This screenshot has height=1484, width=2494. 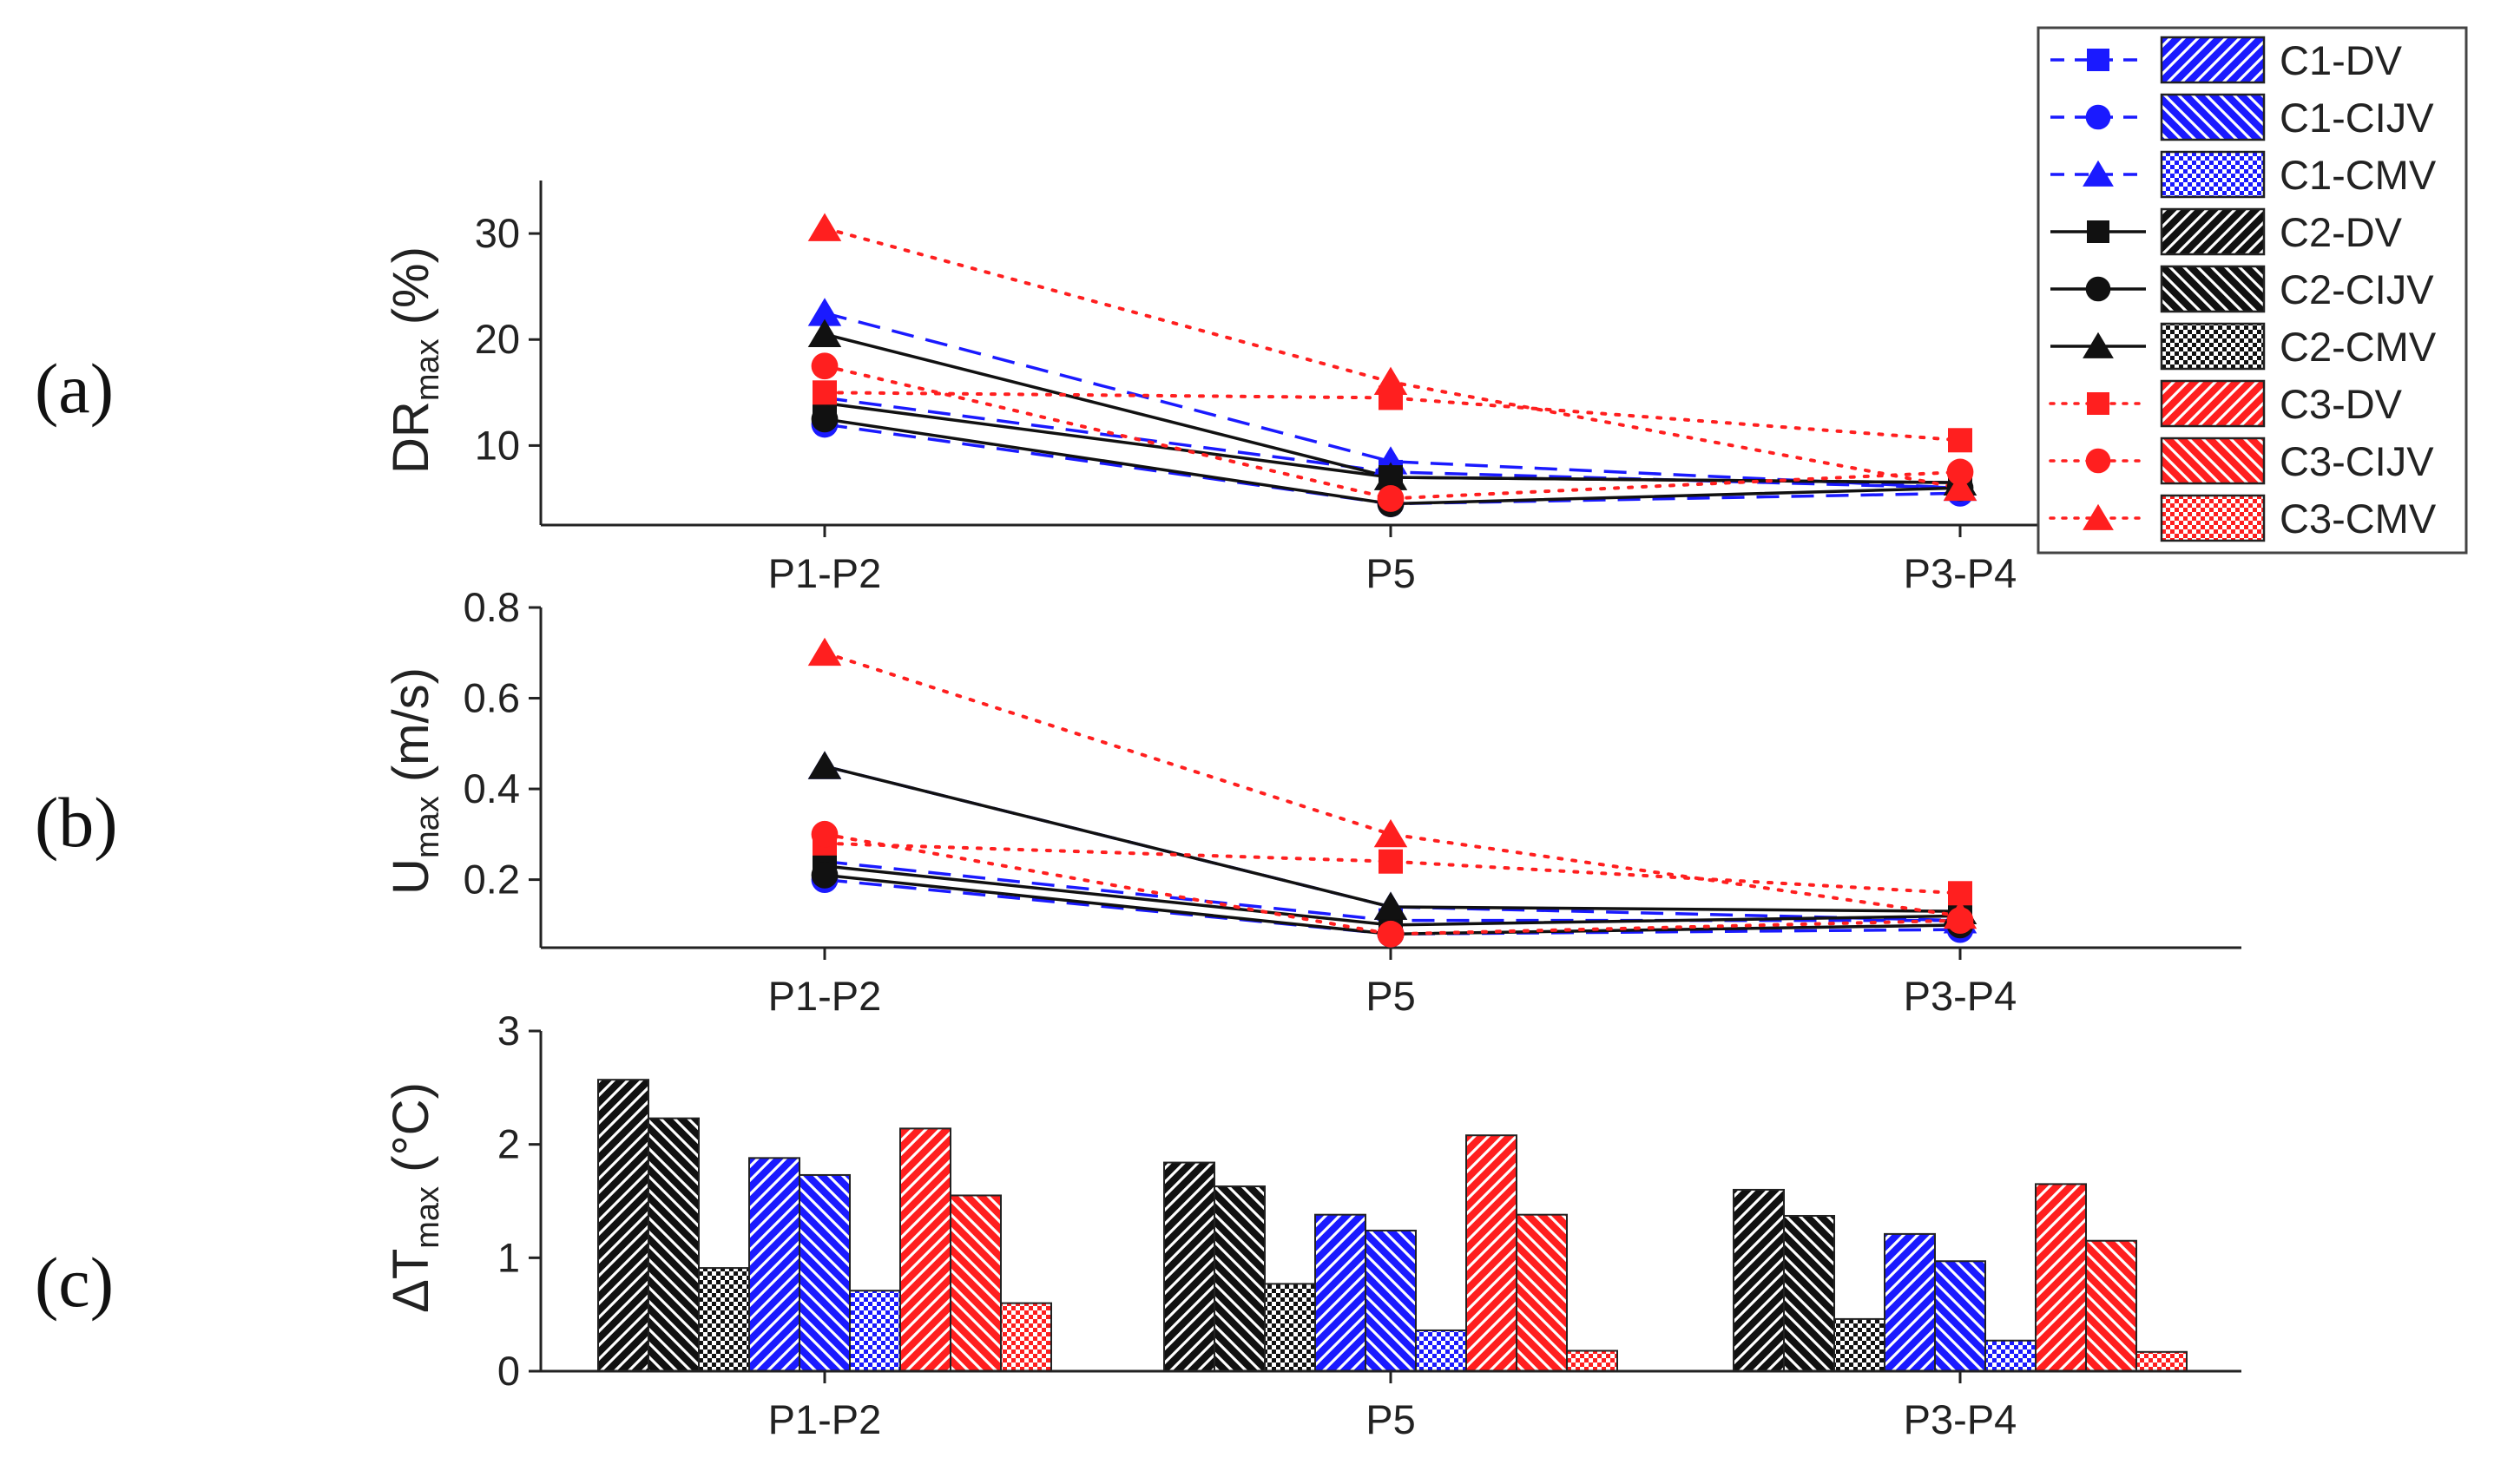 What do you see at coordinates (2213, 289) in the screenshot?
I see `legend-swatch-C2-CIJV` at bounding box center [2213, 289].